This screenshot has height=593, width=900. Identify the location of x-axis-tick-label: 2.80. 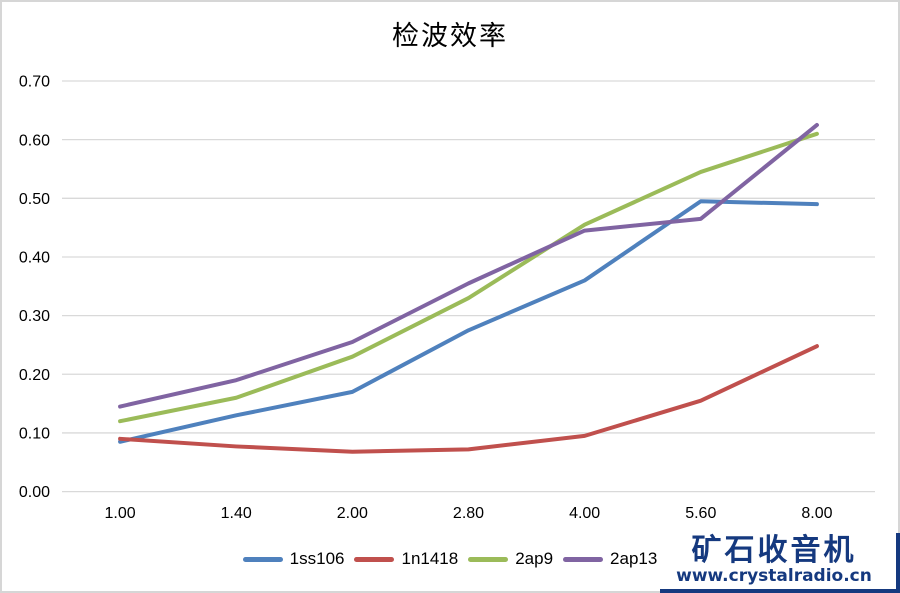
(468, 513).